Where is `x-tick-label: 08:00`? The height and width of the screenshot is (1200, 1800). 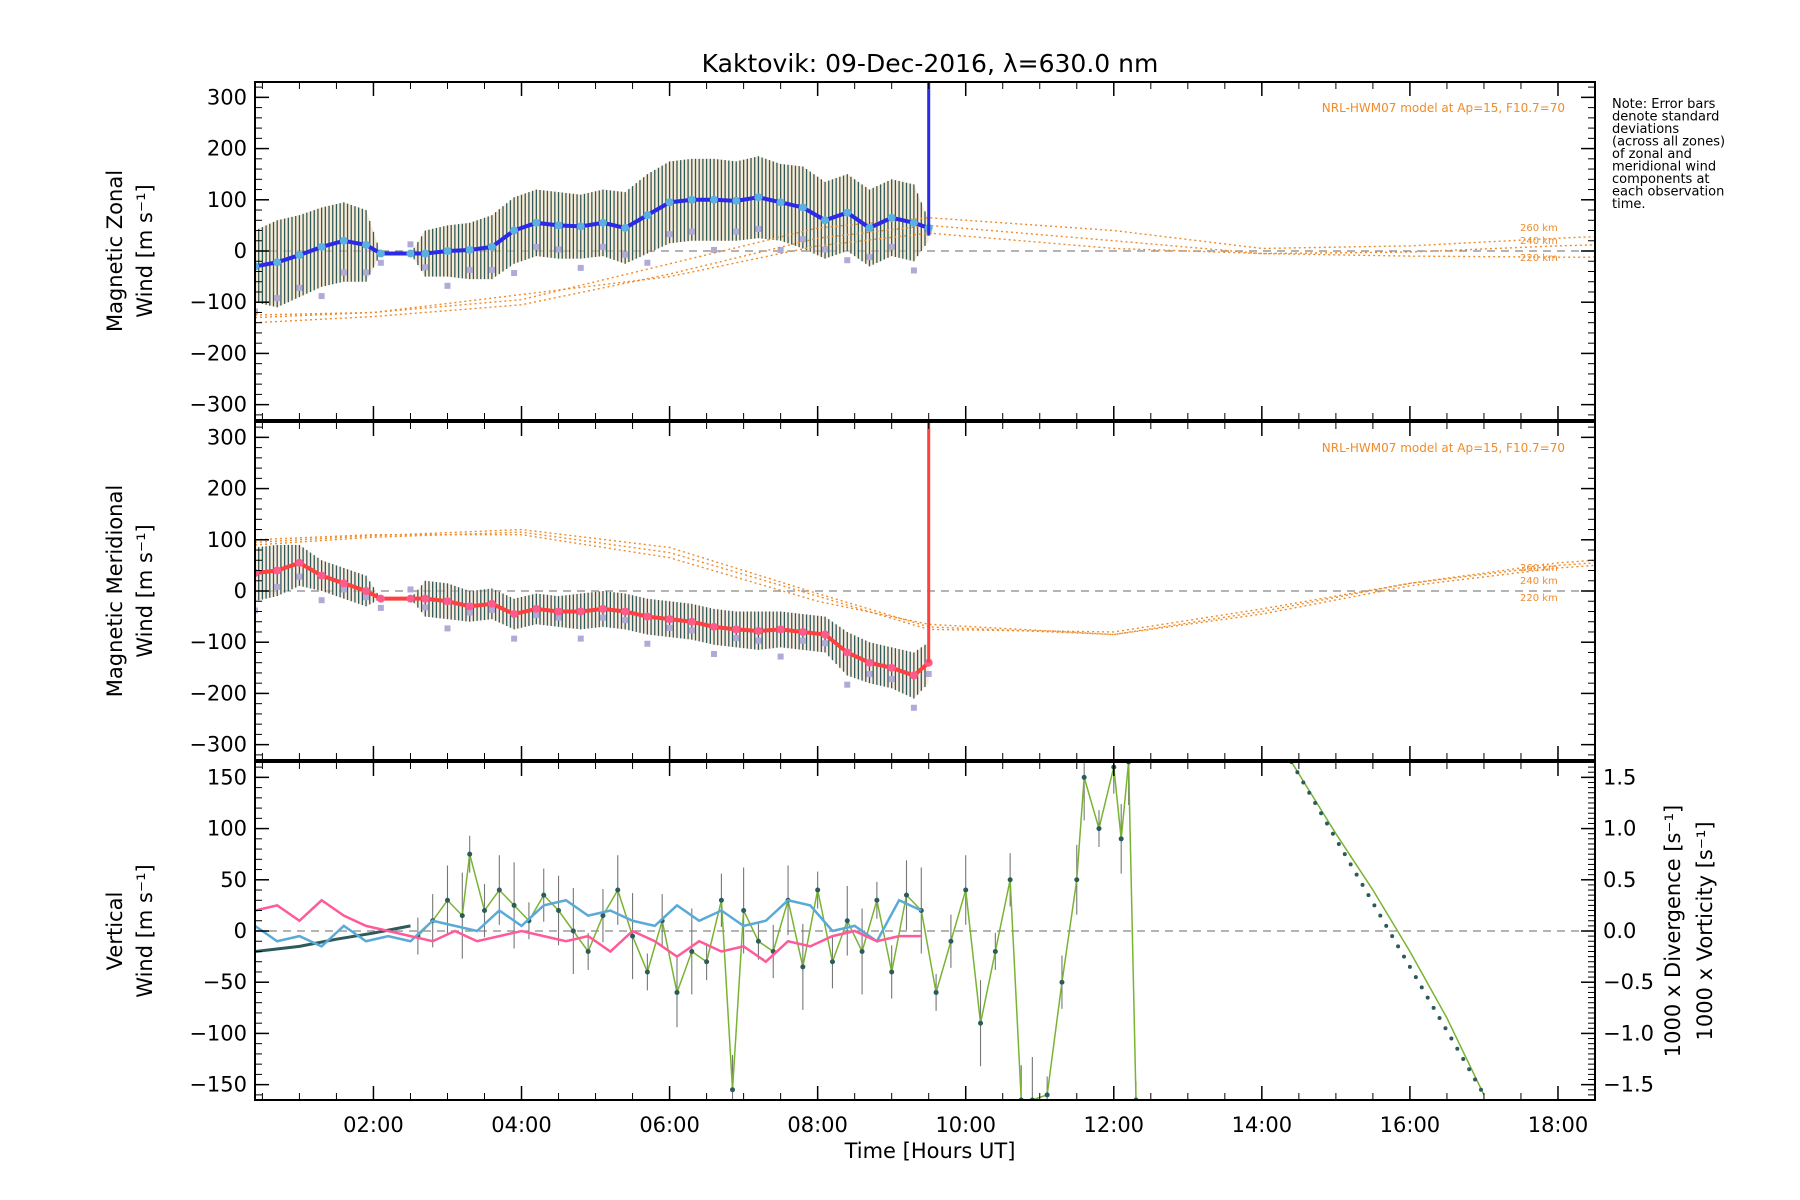 x-tick-label: 08:00 is located at coordinates (817, 1125).